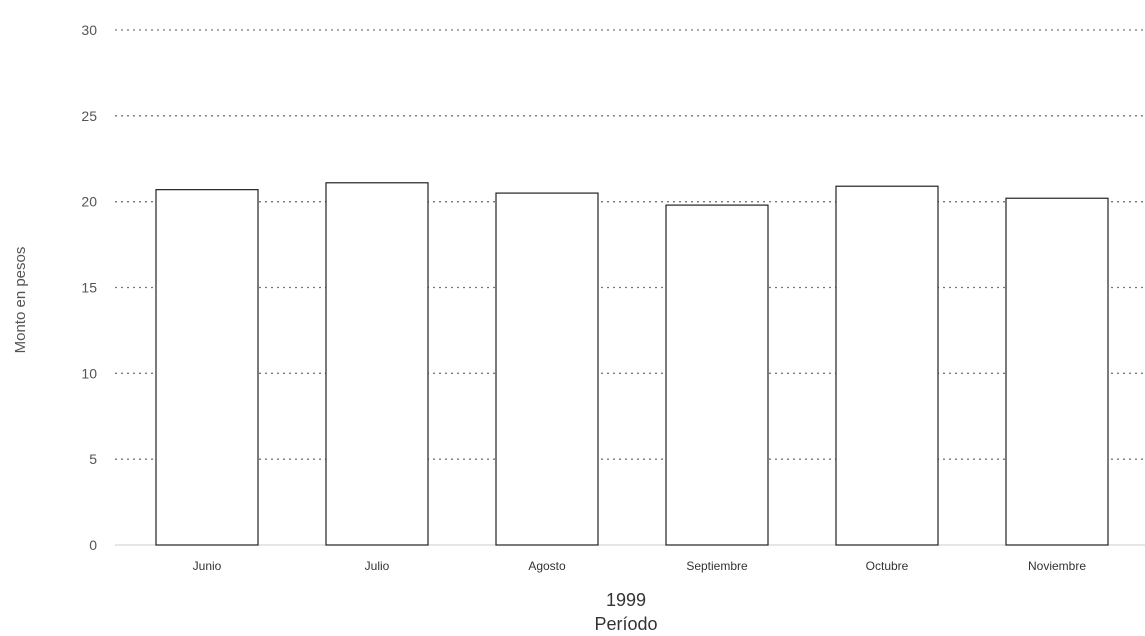 The height and width of the screenshot is (636, 1145). What do you see at coordinates (626, 600) in the screenshot?
I see `x-axis-year-label: 1999` at bounding box center [626, 600].